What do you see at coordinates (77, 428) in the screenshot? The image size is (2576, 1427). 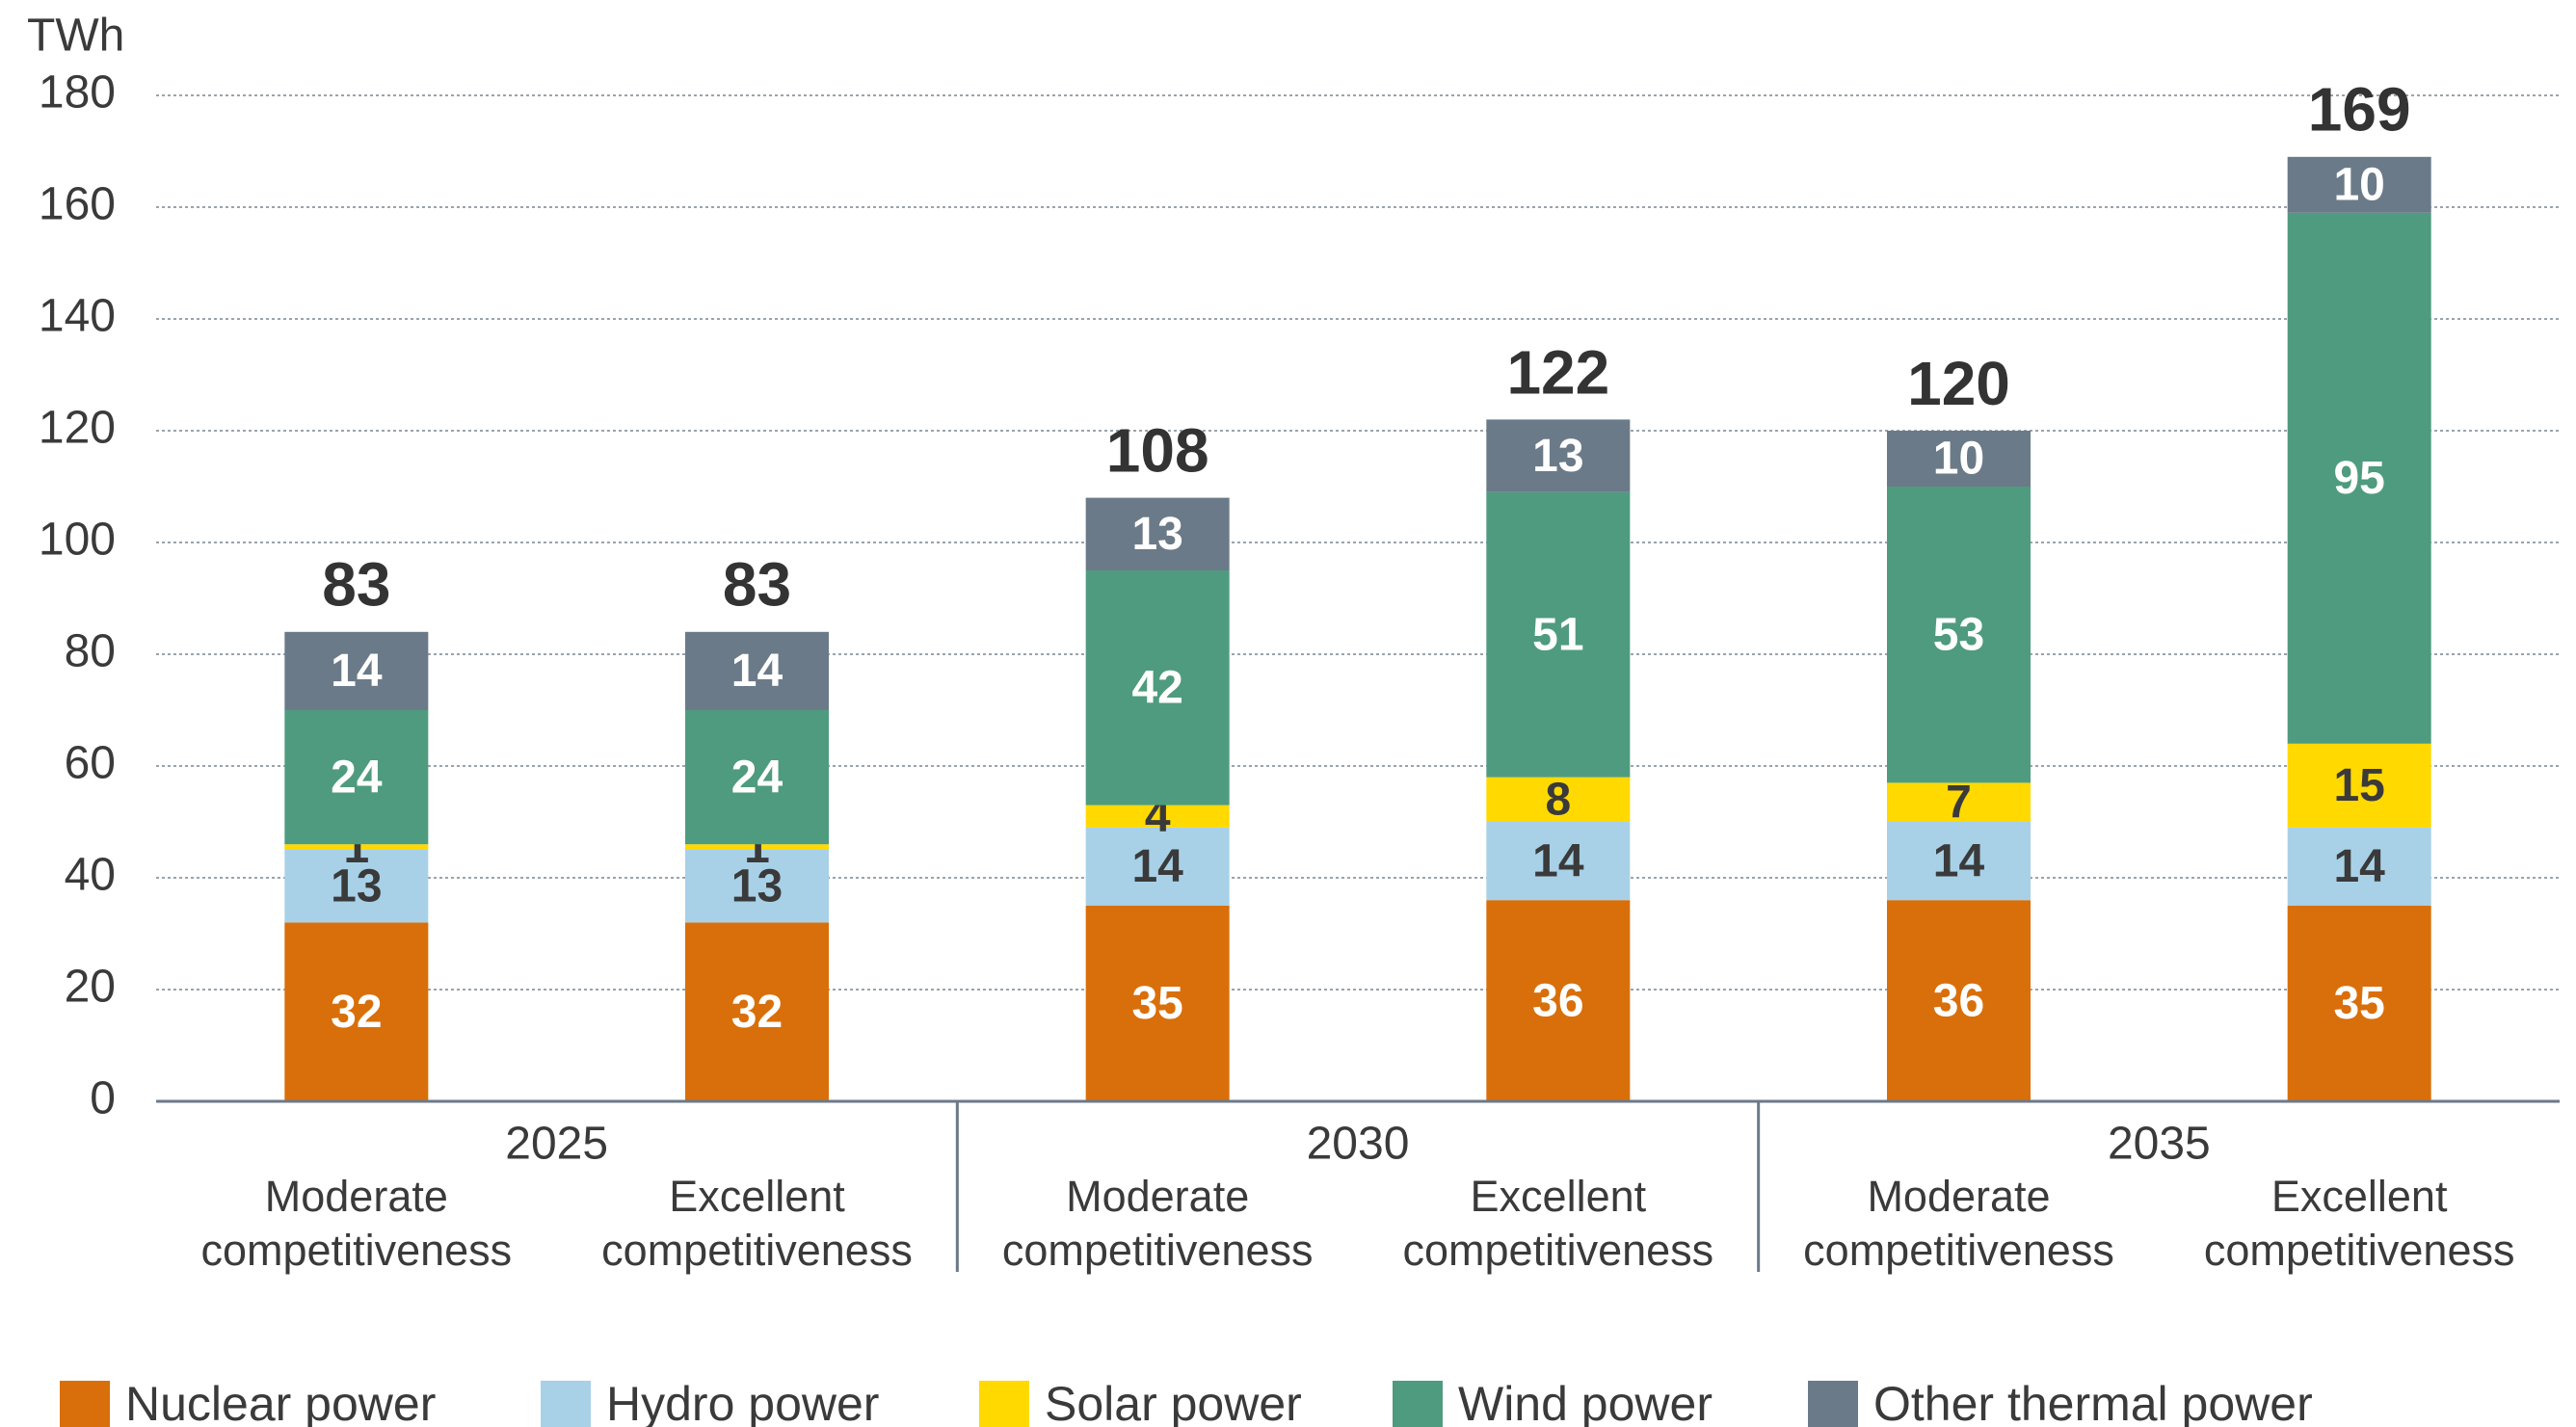 I see `y-tick-label: 120` at bounding box center [77, 428].